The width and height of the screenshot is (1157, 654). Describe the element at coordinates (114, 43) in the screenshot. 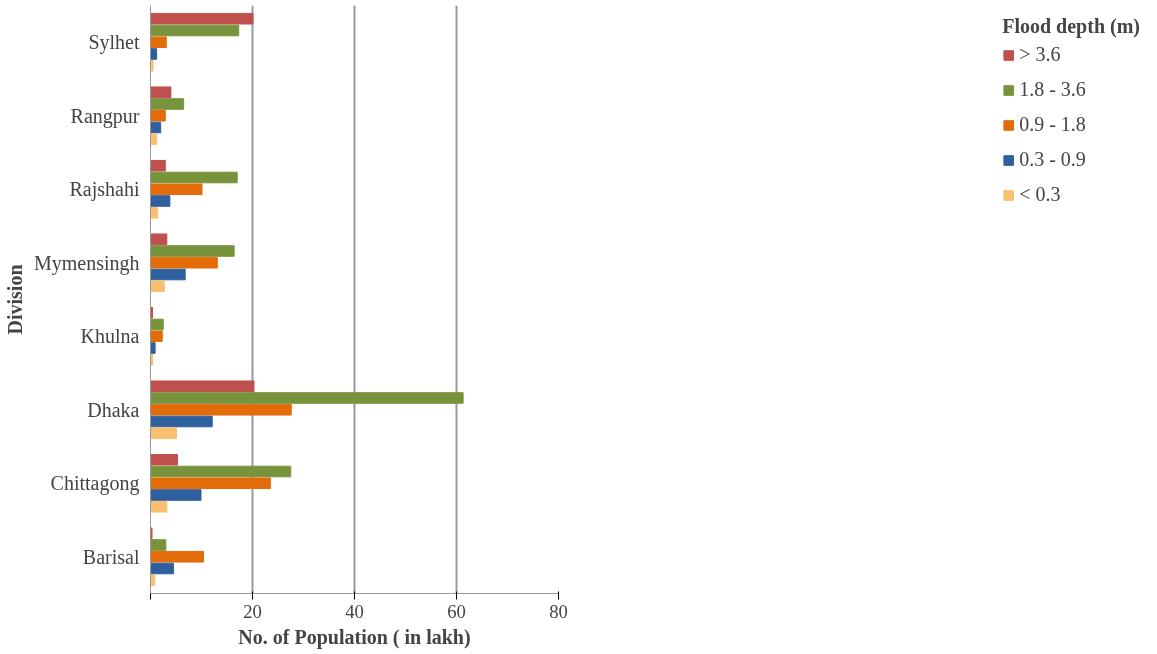

I see `y-tick-label: Sylhet` at that location.